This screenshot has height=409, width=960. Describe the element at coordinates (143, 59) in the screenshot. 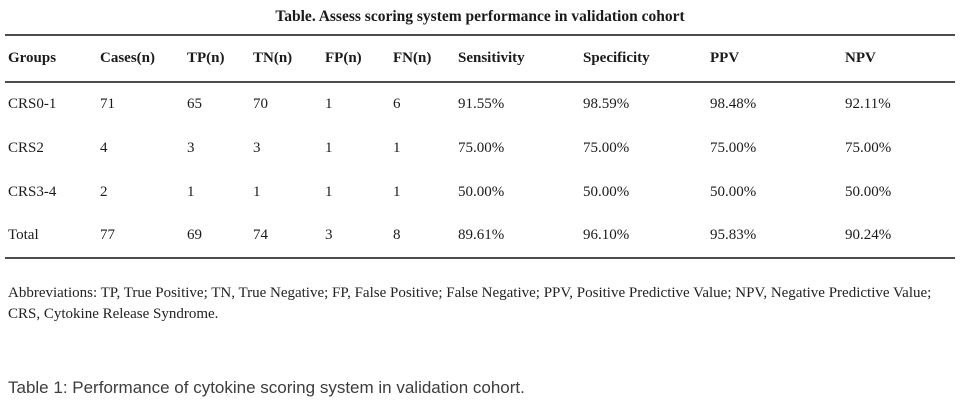

I see `column-header-cases: Cases(n)` at that location.